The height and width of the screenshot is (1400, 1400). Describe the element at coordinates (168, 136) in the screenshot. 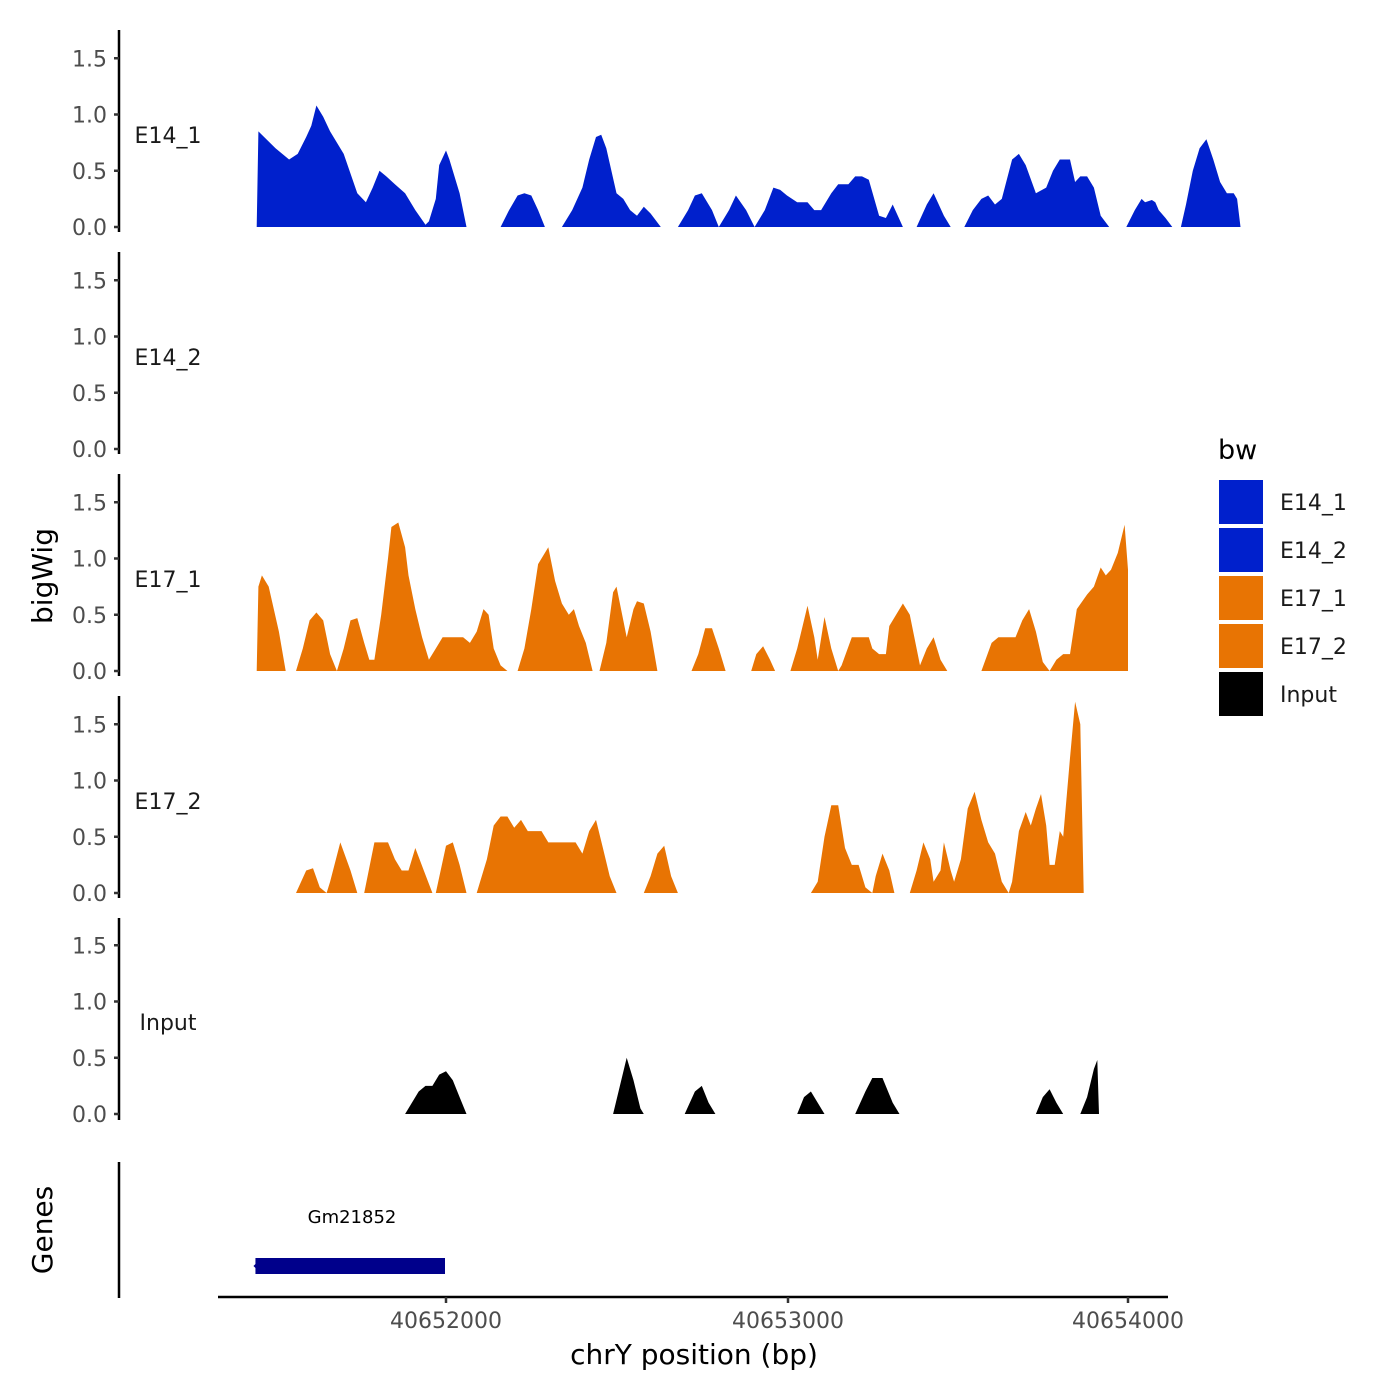

I see `track-label: E14_1` at that location.